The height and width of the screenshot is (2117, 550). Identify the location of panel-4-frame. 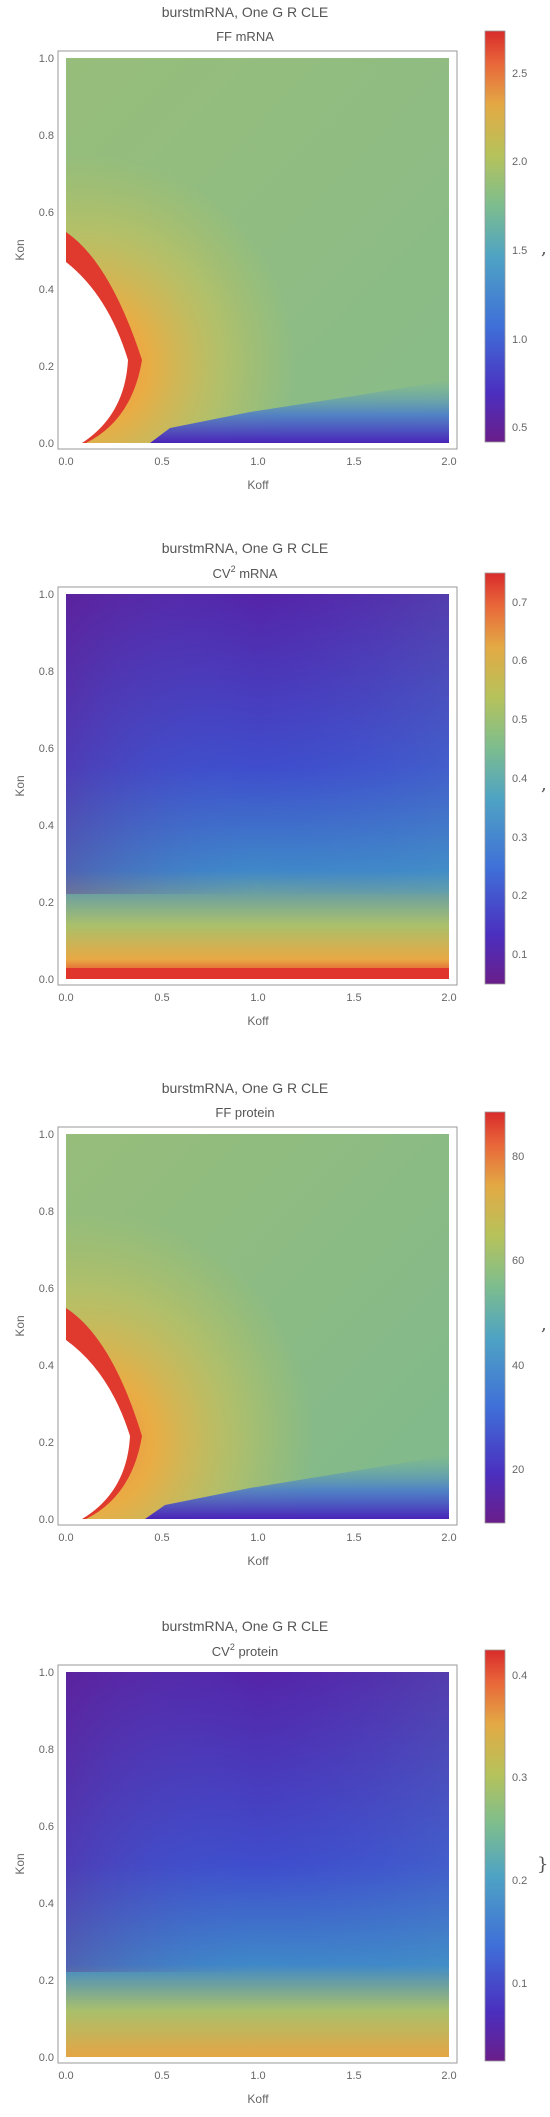
(257, 1864).